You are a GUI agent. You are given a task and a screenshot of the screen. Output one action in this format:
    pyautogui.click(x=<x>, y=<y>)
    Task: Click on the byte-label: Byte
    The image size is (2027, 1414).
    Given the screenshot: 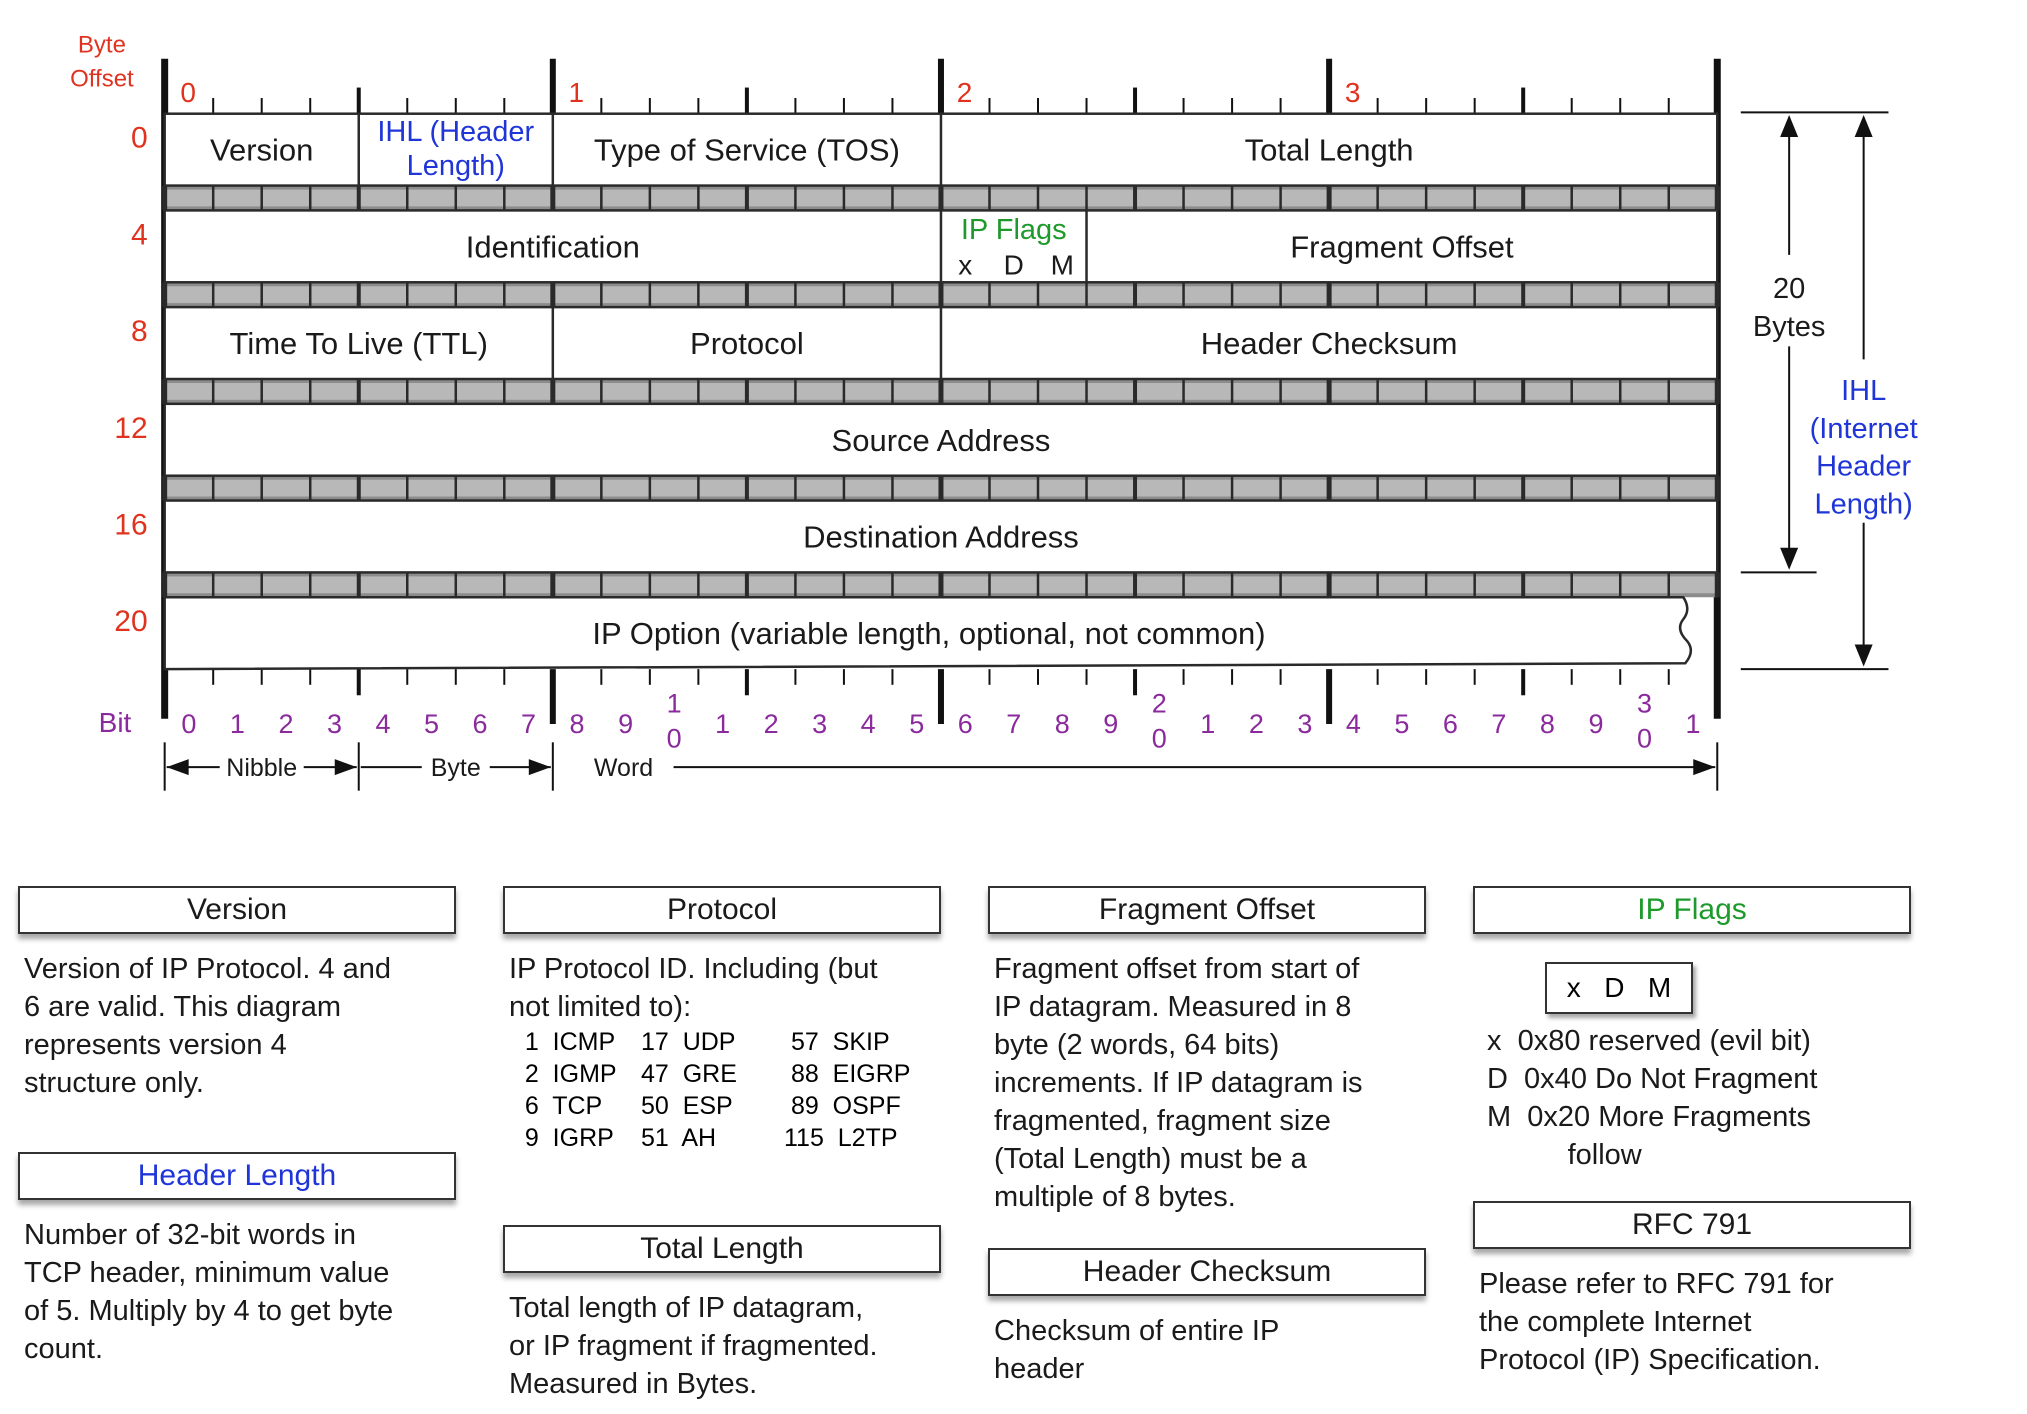 What is the action you would take?
    pyautogui.click(x=456, y=768)
    